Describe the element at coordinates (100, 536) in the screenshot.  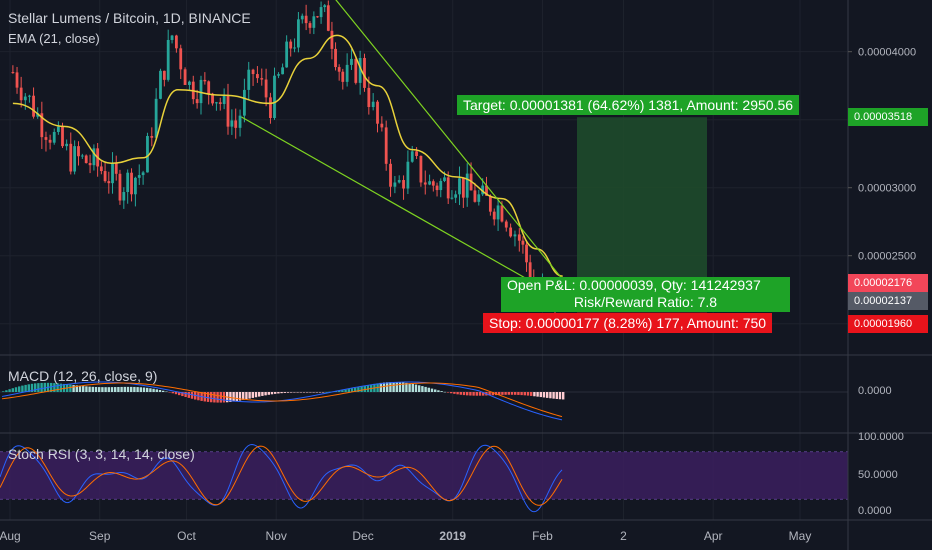
I see `time-tick-label: Sep` at that location.